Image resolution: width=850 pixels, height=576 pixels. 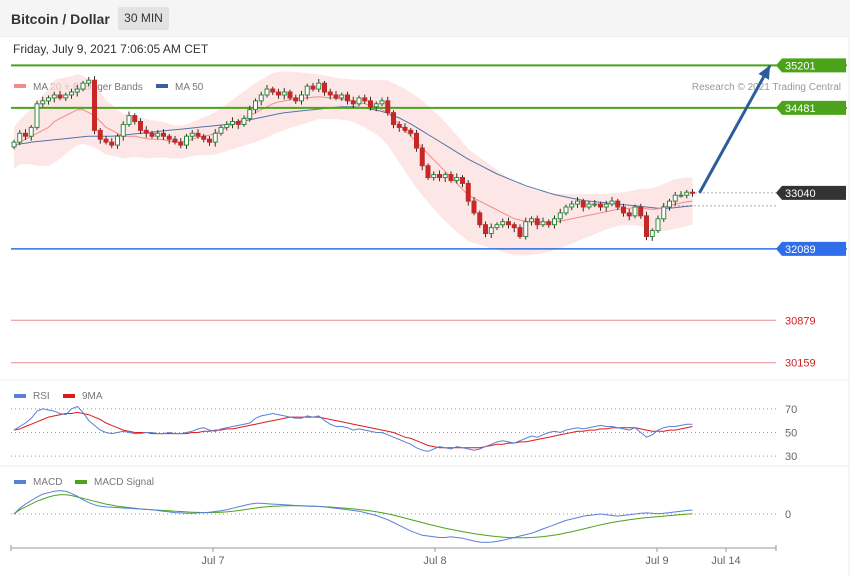 What do you see at coordinates (143, 18) in the screenshot?
I see `timeframe-badge: 30 MIN` at bounding box center [143, 18].